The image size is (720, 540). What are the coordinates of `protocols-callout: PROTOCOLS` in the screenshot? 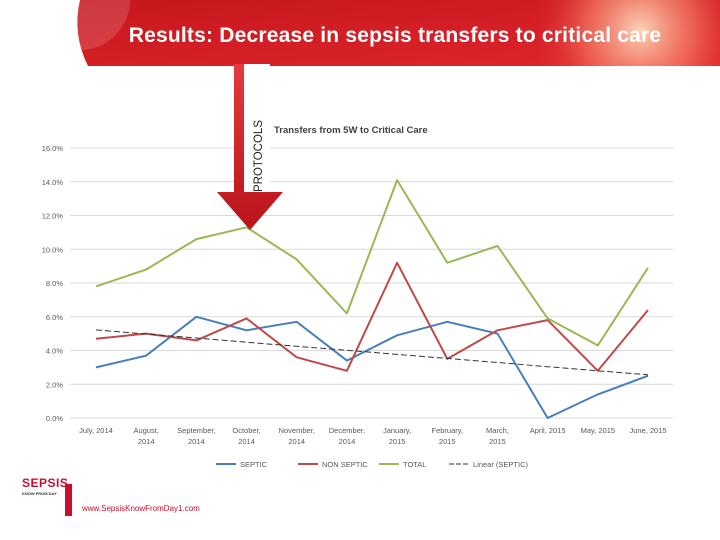 It's located at (250, 147).